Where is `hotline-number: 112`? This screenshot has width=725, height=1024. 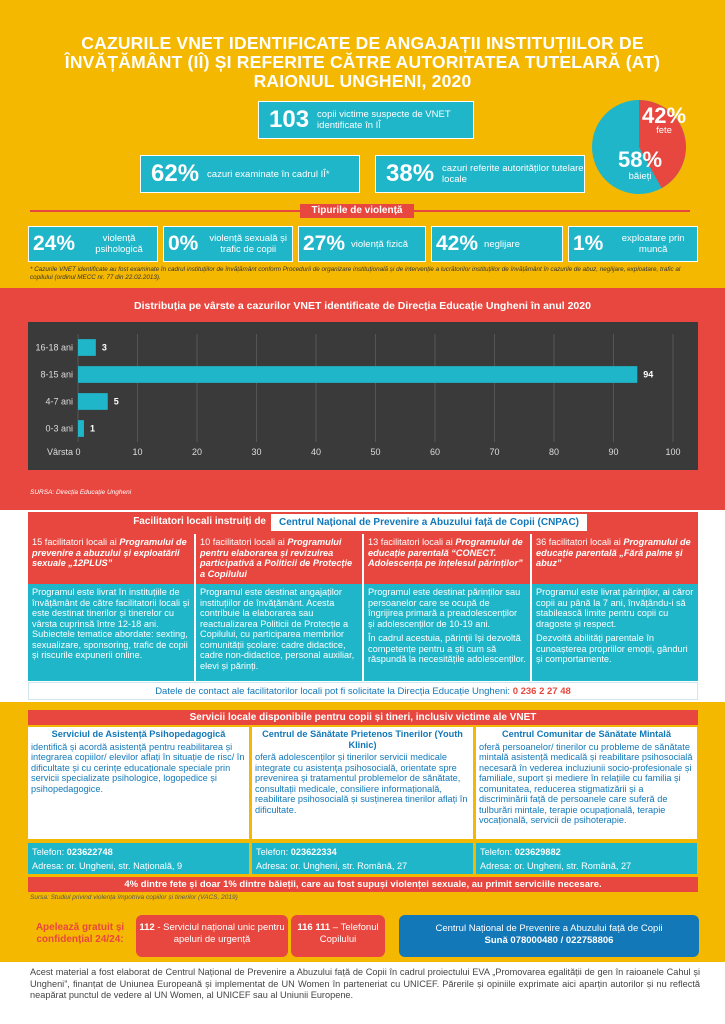
hotline-number: 112 is located at coordinates (147, 927).